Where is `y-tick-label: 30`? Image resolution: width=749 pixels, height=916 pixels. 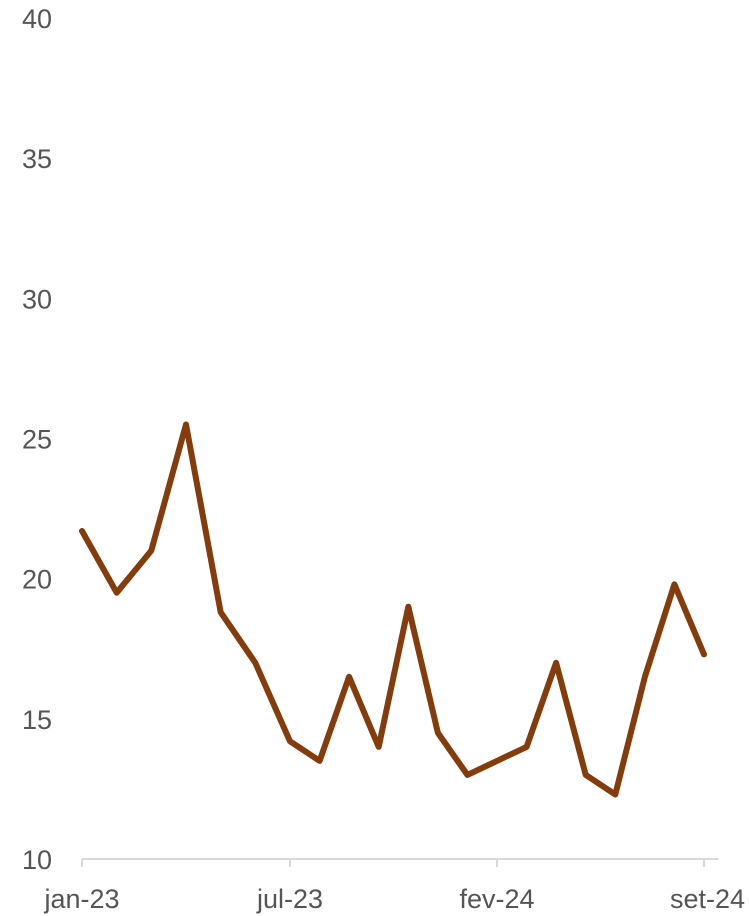 y-tick-label: 30 is located at coordinates (37, 299).